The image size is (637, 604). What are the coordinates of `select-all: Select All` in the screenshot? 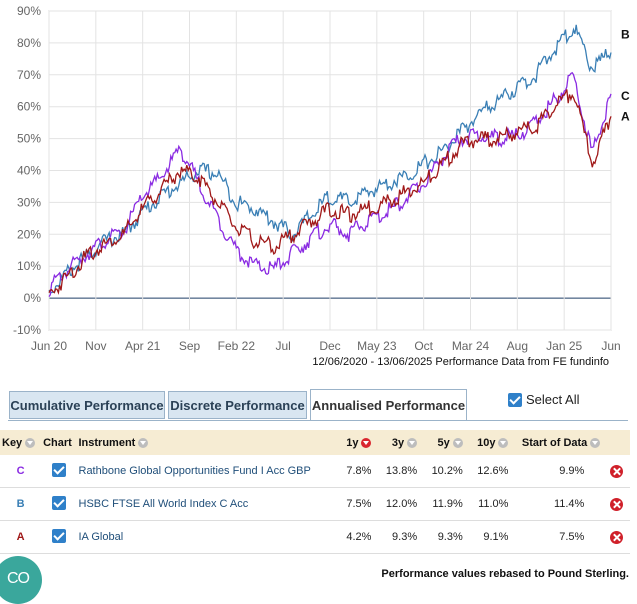 It's located at (543, 399).